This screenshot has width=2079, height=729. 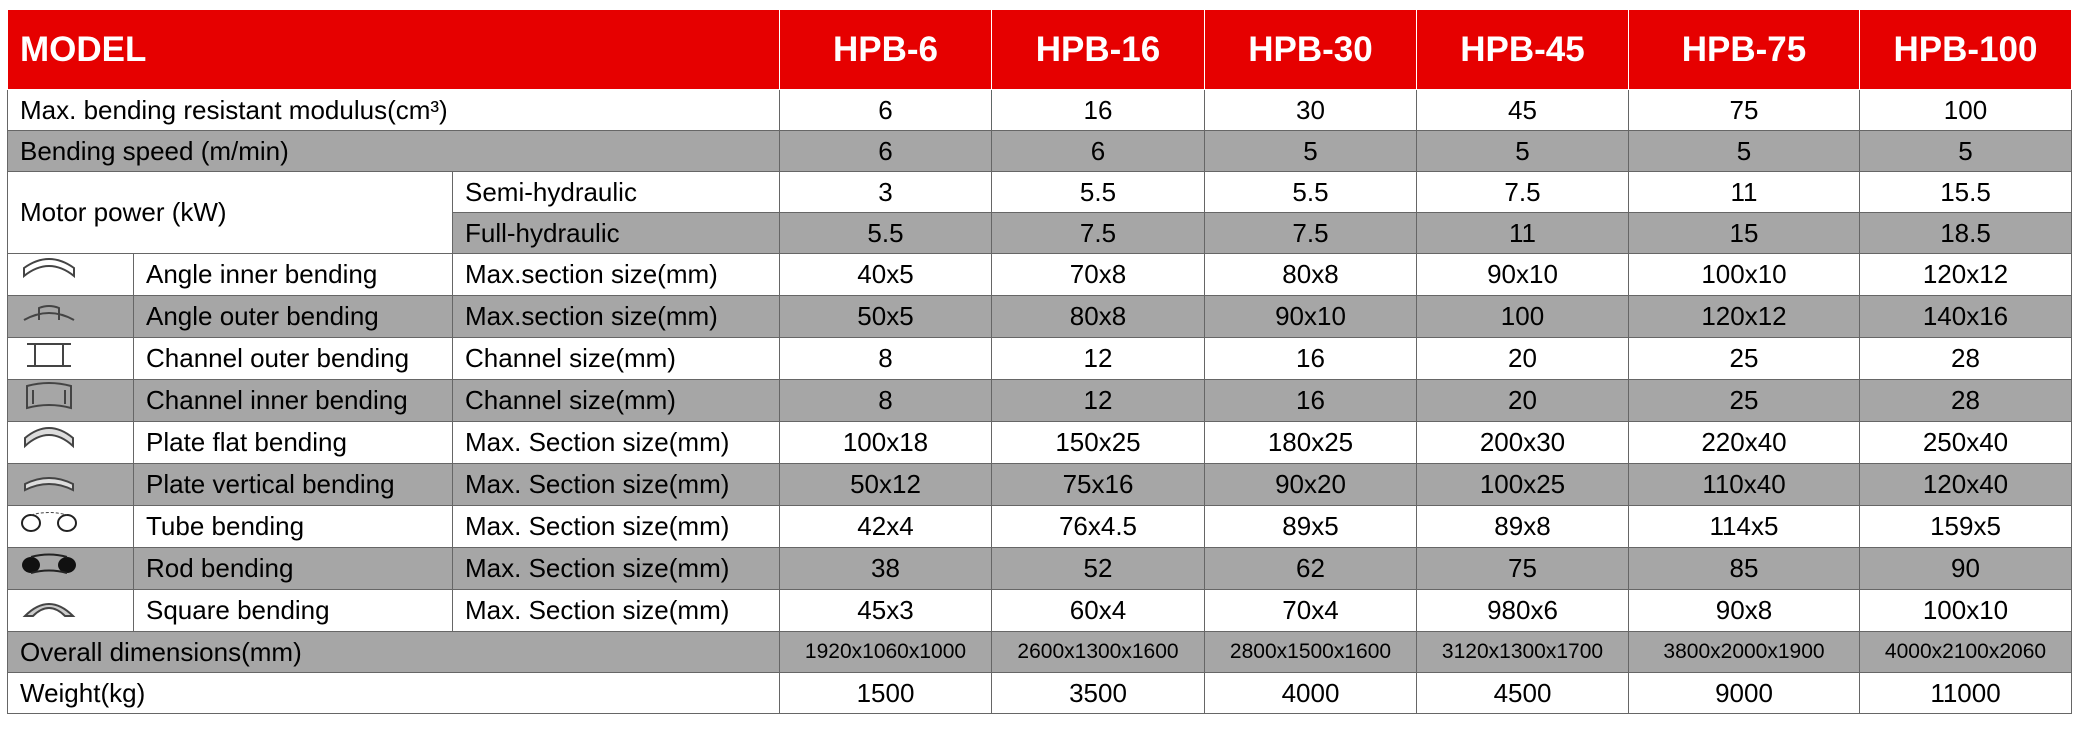 I want to click on row-label: Plate flat bending, so click(x=293, y=442).